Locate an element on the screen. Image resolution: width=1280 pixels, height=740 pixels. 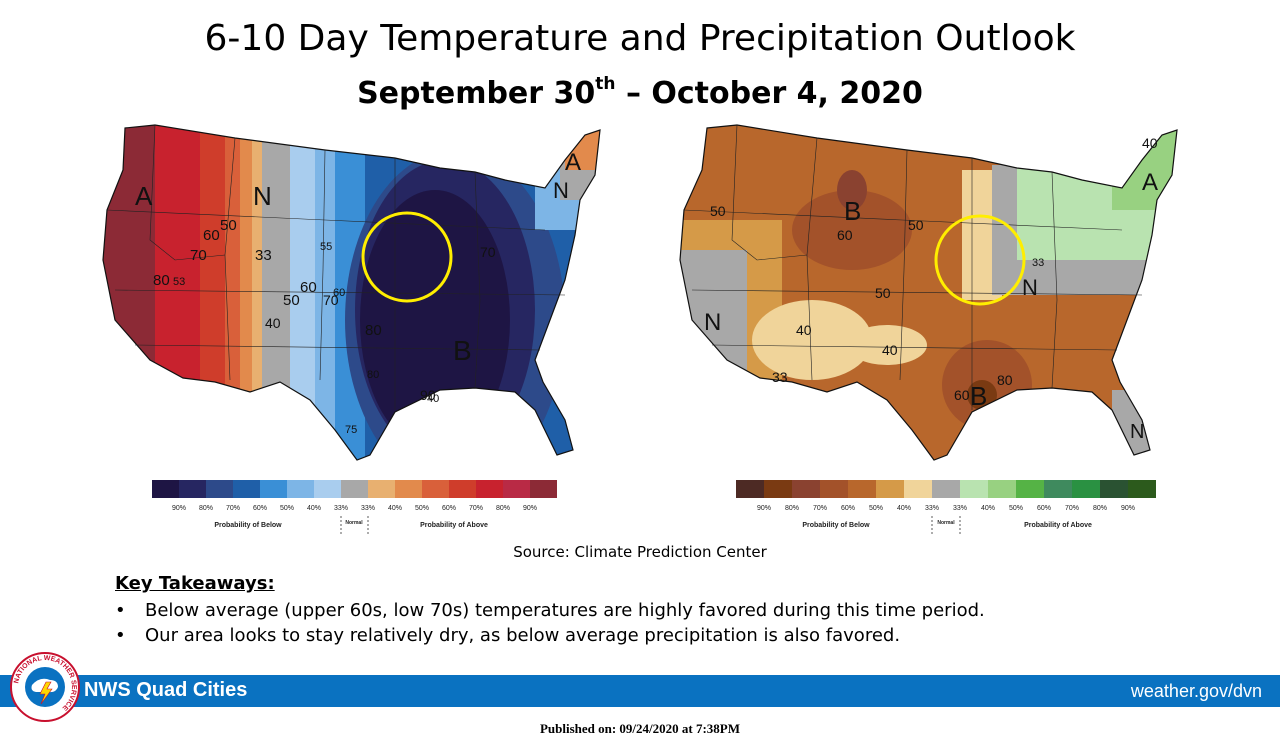
legend-tick: 90% is located at coordinates (764, 508).